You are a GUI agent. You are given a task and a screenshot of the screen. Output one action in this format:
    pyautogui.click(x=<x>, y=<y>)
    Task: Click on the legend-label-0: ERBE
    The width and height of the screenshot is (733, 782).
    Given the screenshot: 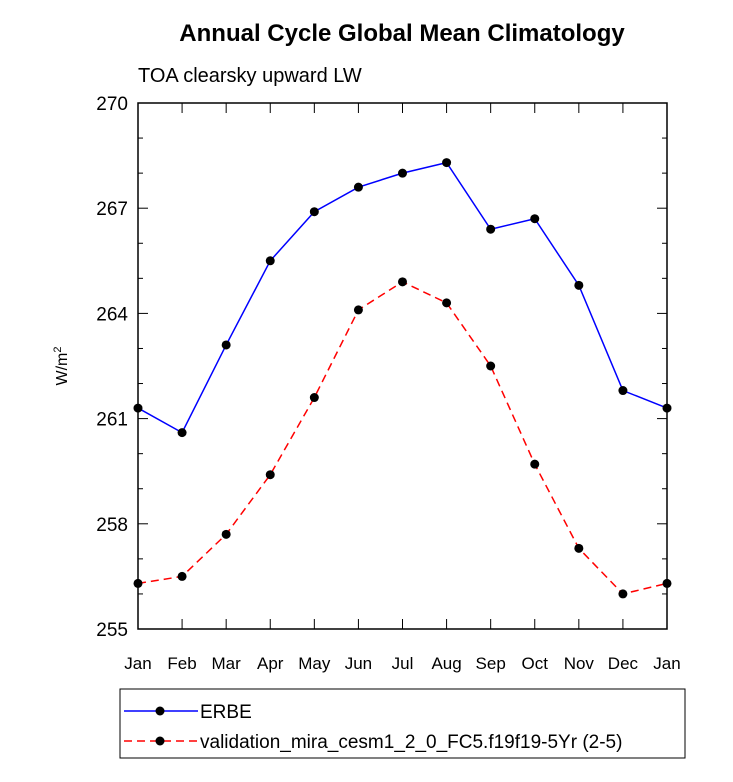 What is the action you would take?
    pyautogui.click(x=226, y=712)
    